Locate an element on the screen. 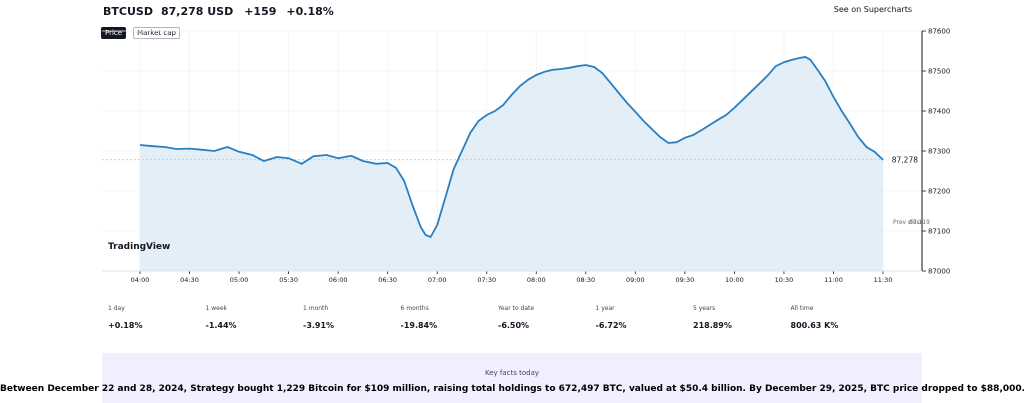  see-on-supercharts-link: See on Supercharts is located at coordinates (872, 9).